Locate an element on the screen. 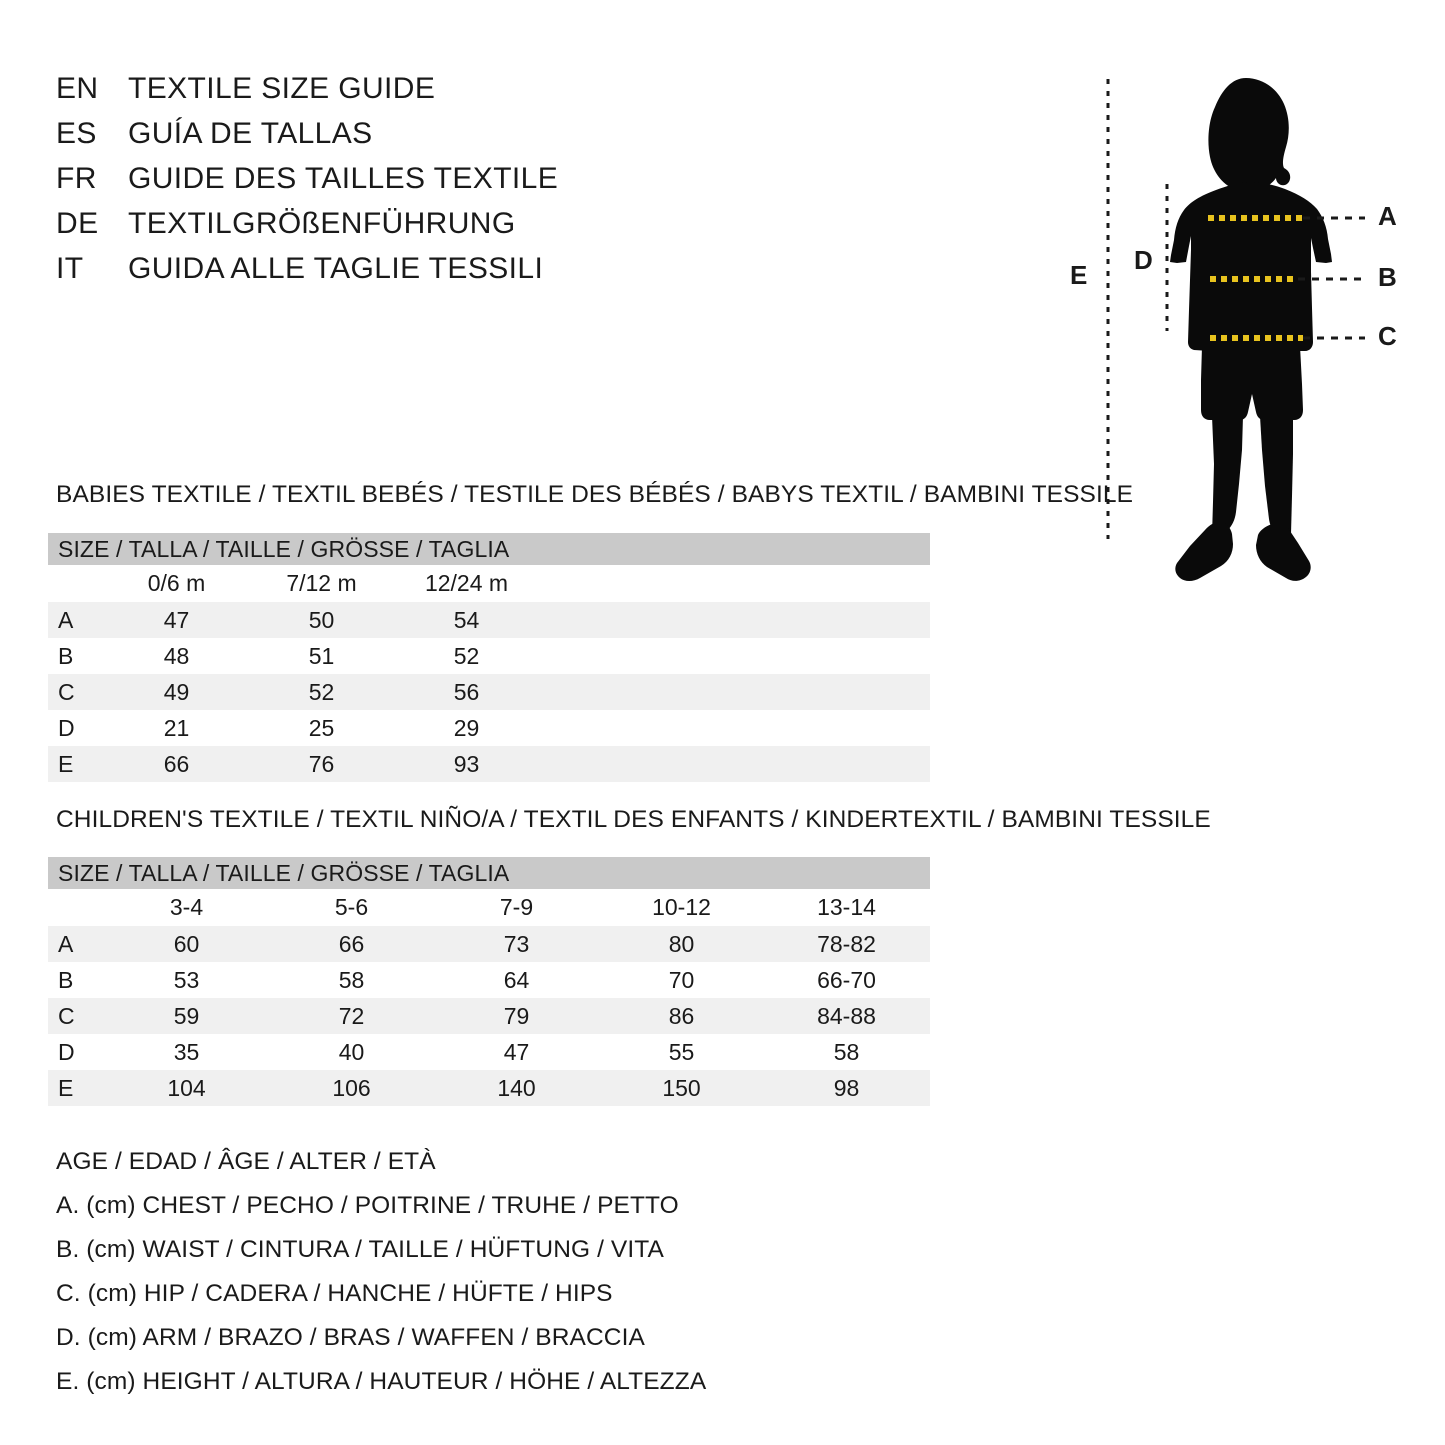 Image resolution: width=1445 pixels, height=1445 pixels. babies-table-header-bar: SIZE / TALLA / TAILLE / GRÖSSE / TAGLIA is located at coordinates (489, 549).